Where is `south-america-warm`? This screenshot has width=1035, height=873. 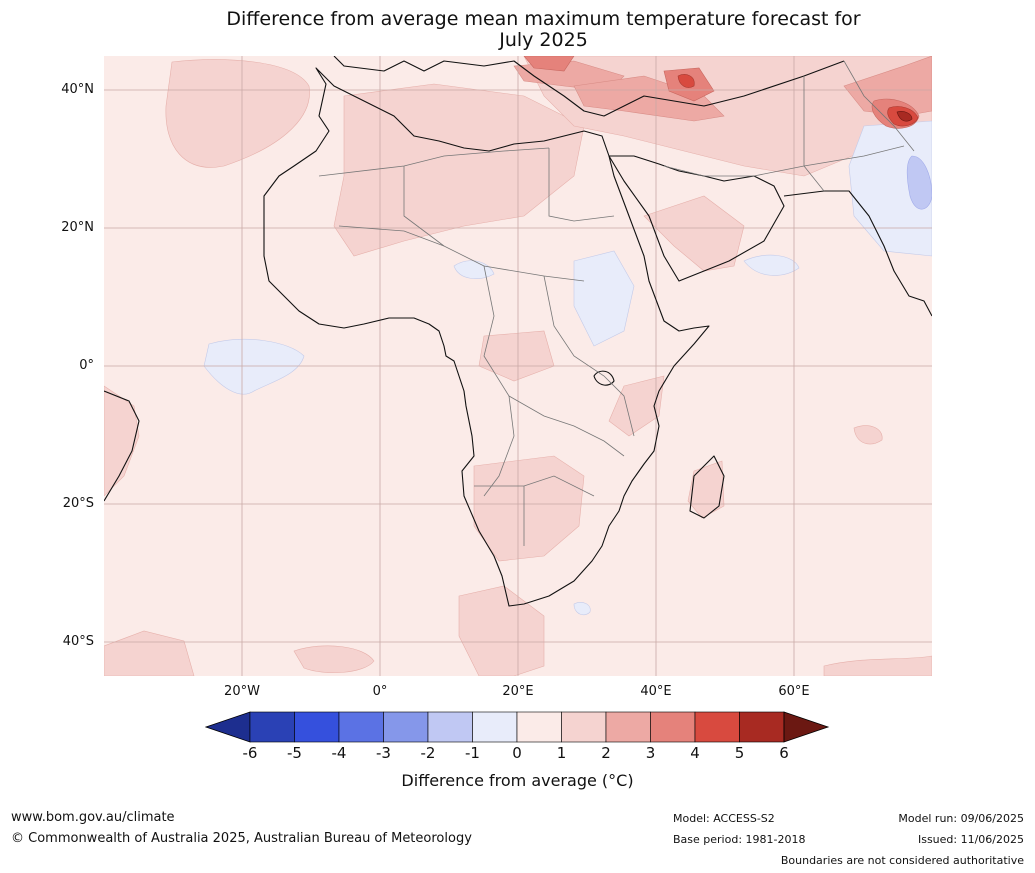 south-america-warm is located at coordinates (122, 441).